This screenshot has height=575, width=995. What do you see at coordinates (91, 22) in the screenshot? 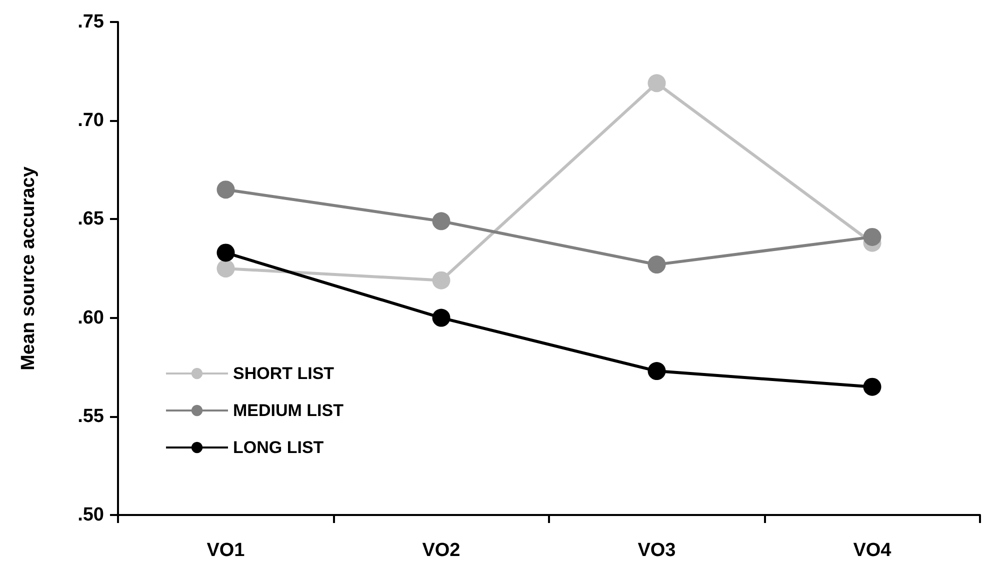
I see `y-tick-label: .75` at bounding box center [91, 22].